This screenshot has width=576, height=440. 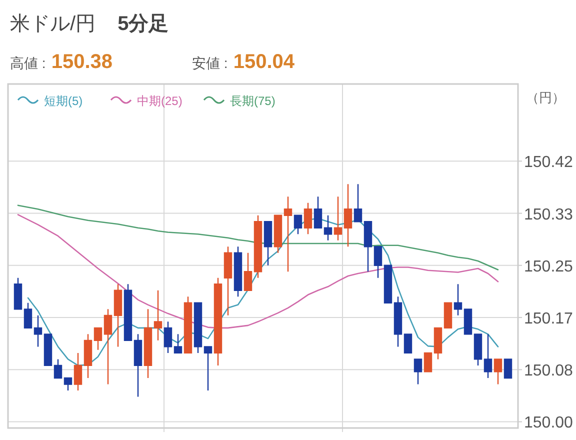 I want to click on text: 高値 : 150.38, so click(x=61, y=62).